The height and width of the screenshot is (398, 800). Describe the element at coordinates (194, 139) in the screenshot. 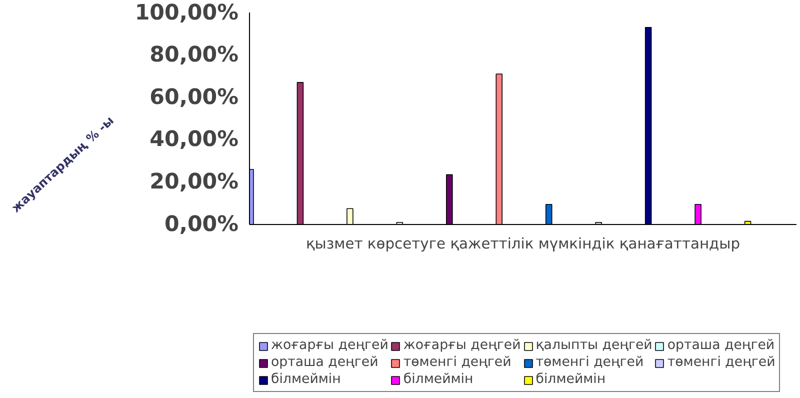

I see `y-tick-label: 40,00%` at that location.